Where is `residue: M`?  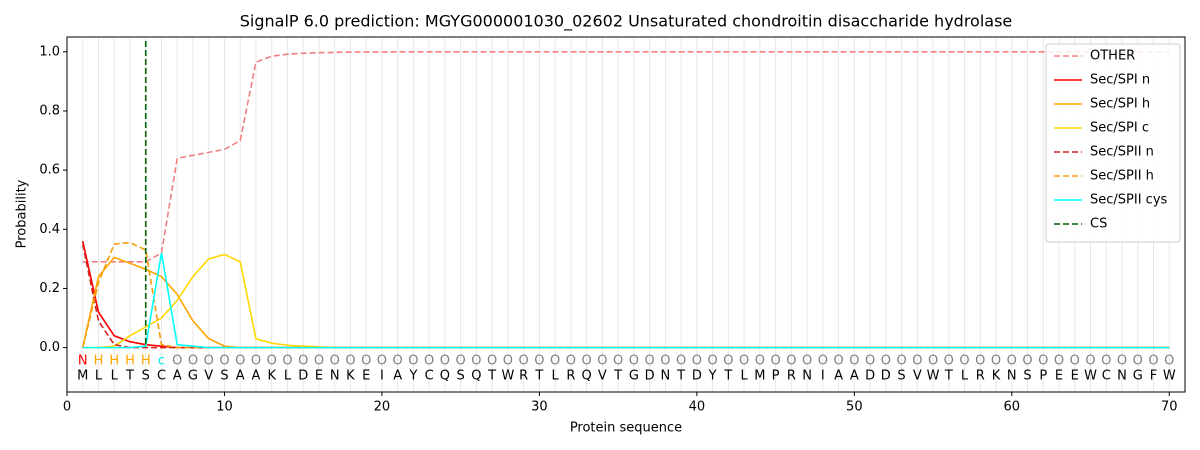 residue: M is located at coordinates (759, 376).